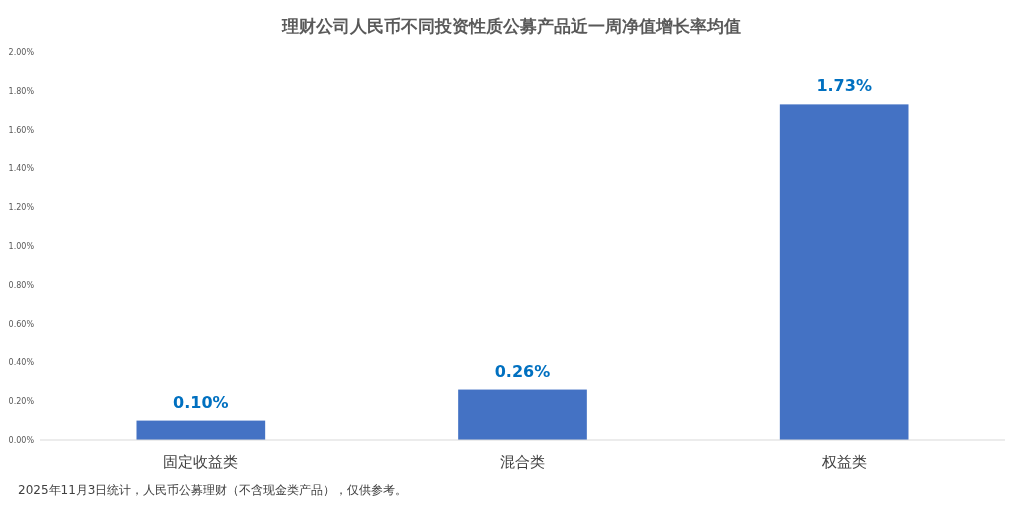 The image size is (1022, 512). What do you see at coordinates (21, 91) in the screenshot?
I see `y-tick-label: 1.80%` at bounding box center [21, 91].